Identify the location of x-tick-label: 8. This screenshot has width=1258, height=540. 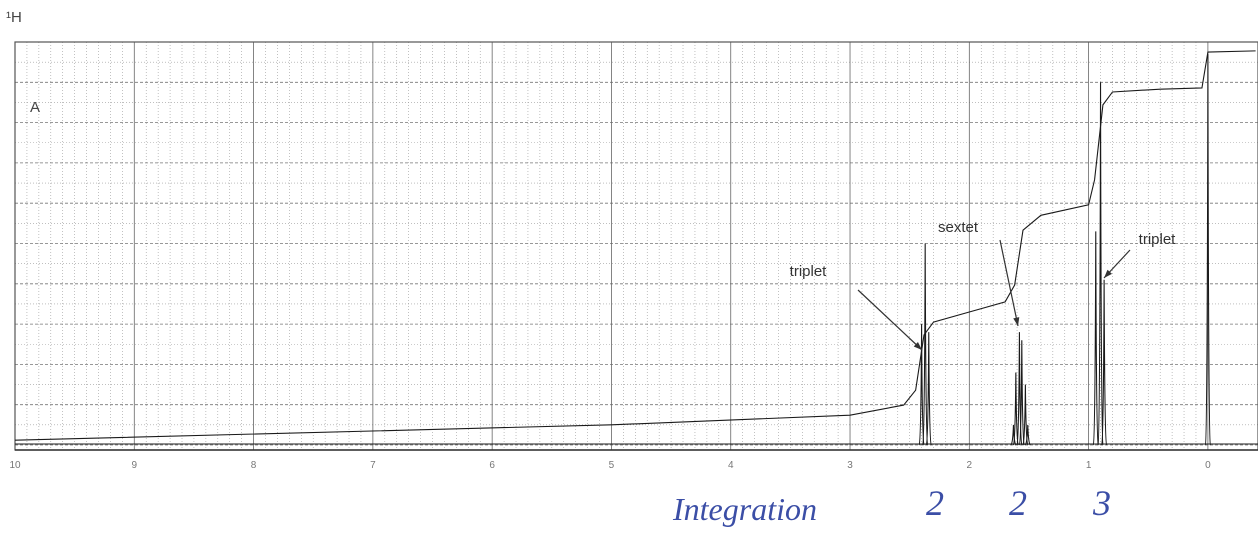
(254, 465).